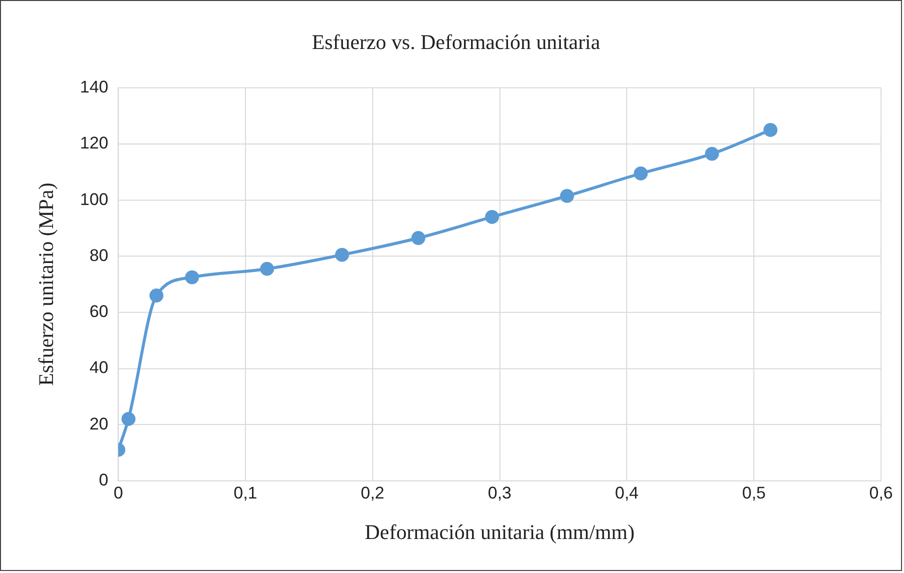  I want to click on y-tick-label: 80, so click(98, 255).